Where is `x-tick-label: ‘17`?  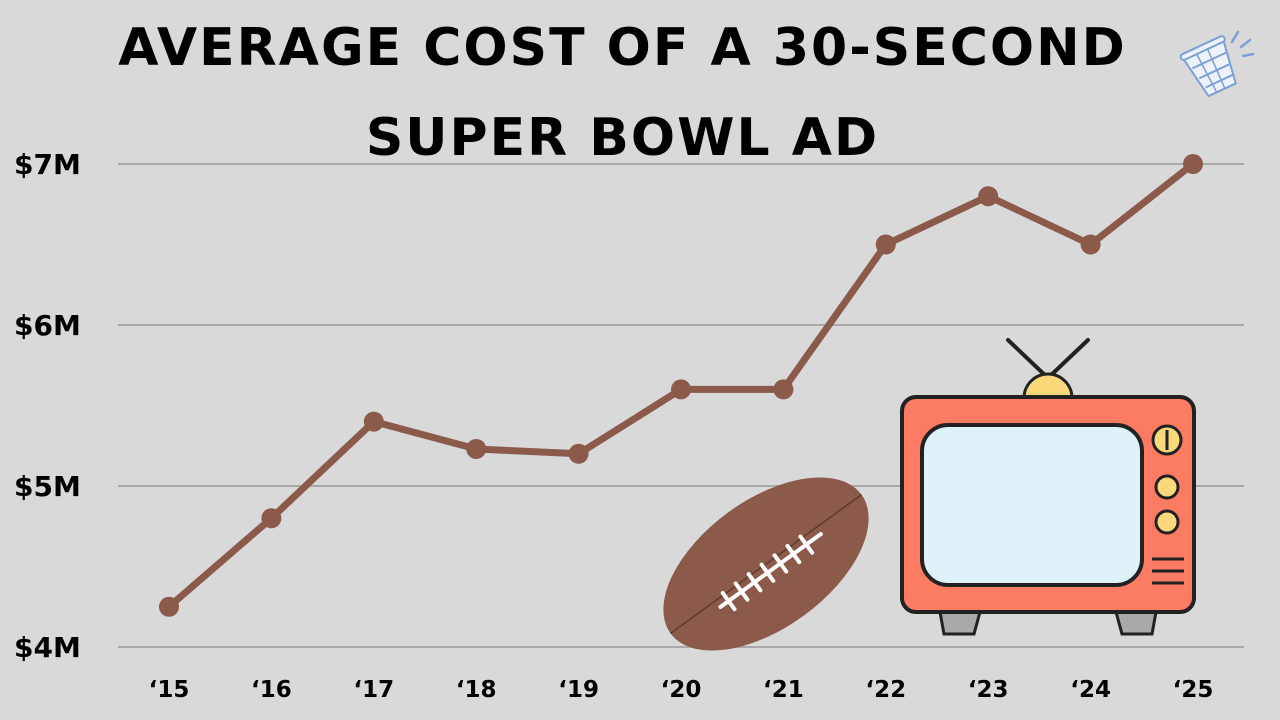
x-tick-label: ‘17 is located at coordinates (373, 690).